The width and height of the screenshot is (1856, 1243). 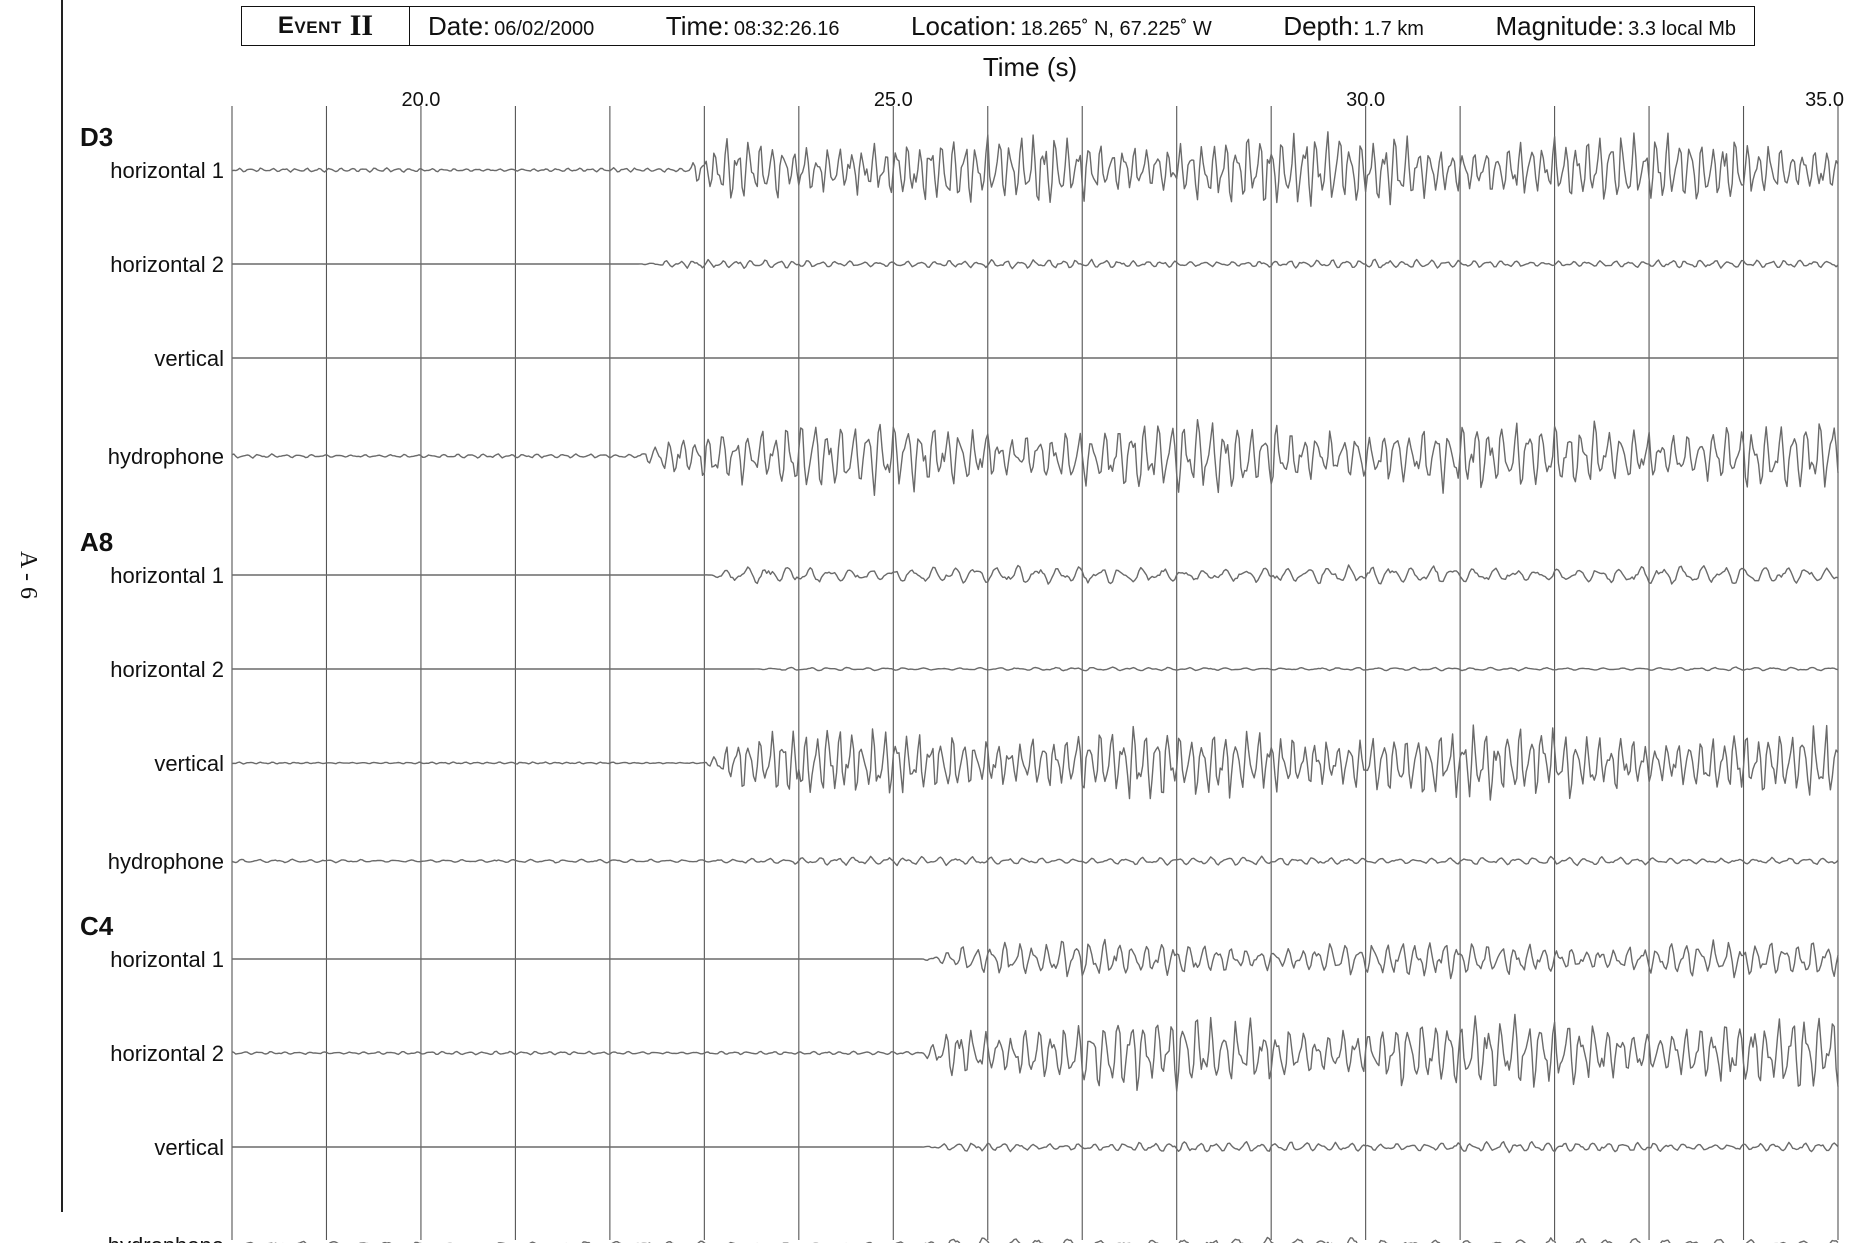 I want to click on depth-label: Depth:, so click(x=1321, y=25).